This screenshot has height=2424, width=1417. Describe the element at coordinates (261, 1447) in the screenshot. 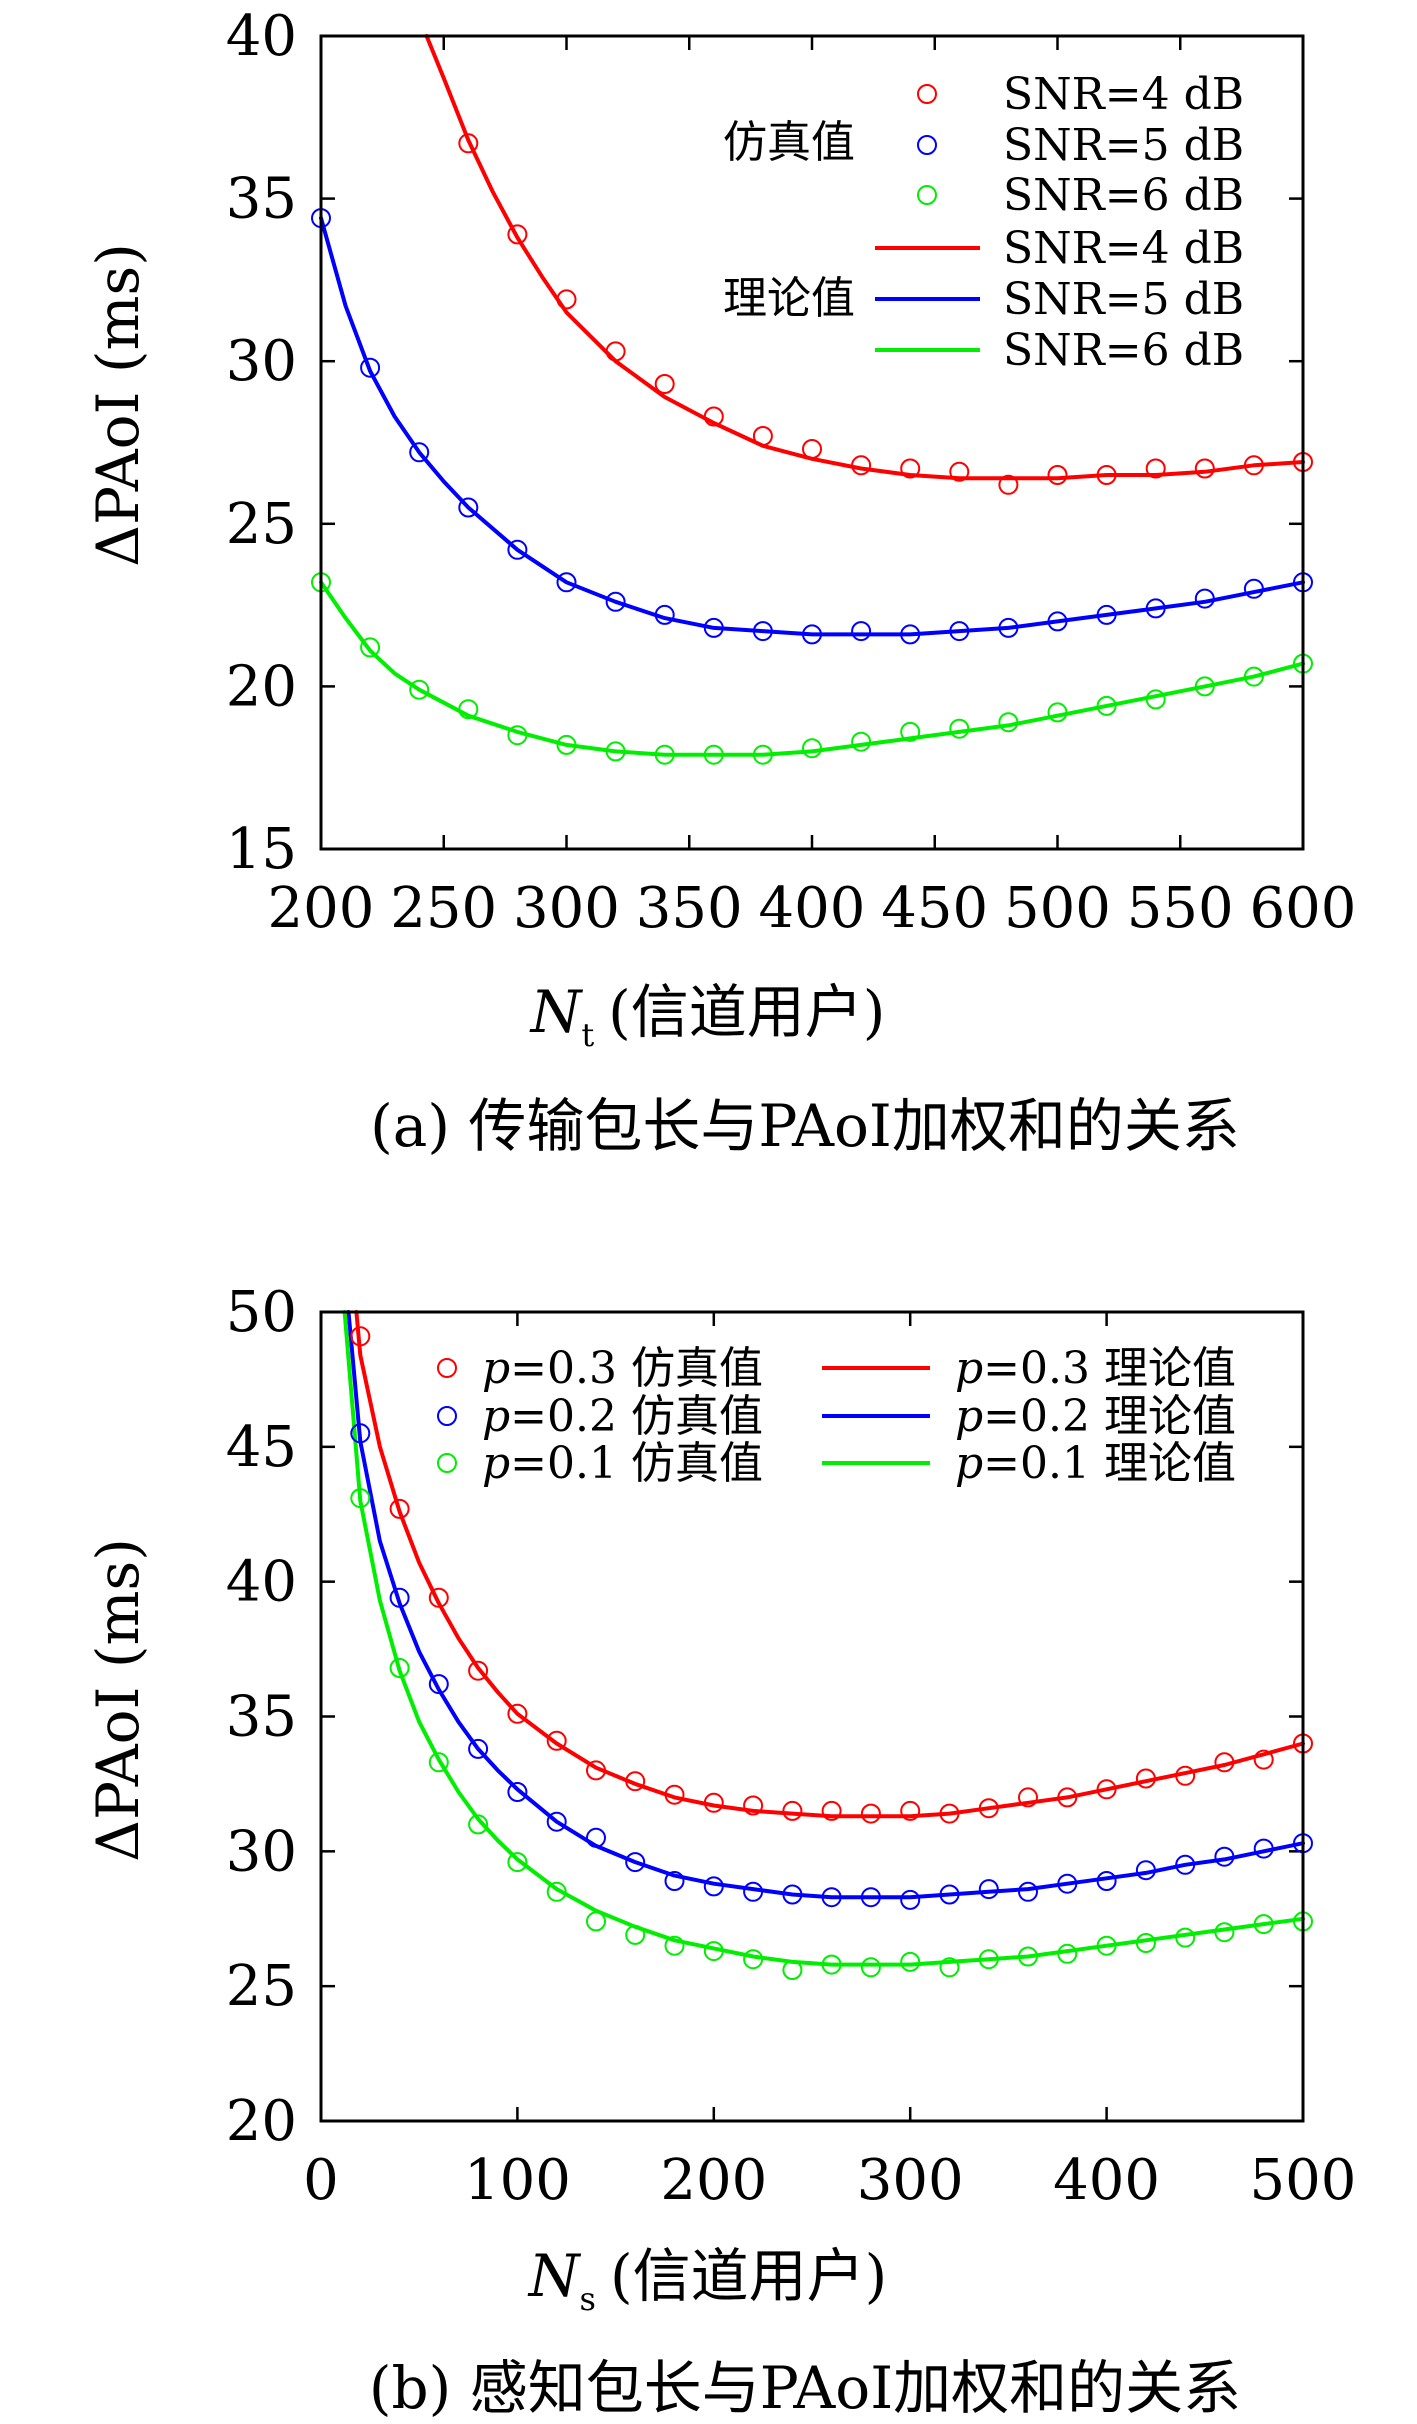

I see `b-y-tick-label: 45` at that location.